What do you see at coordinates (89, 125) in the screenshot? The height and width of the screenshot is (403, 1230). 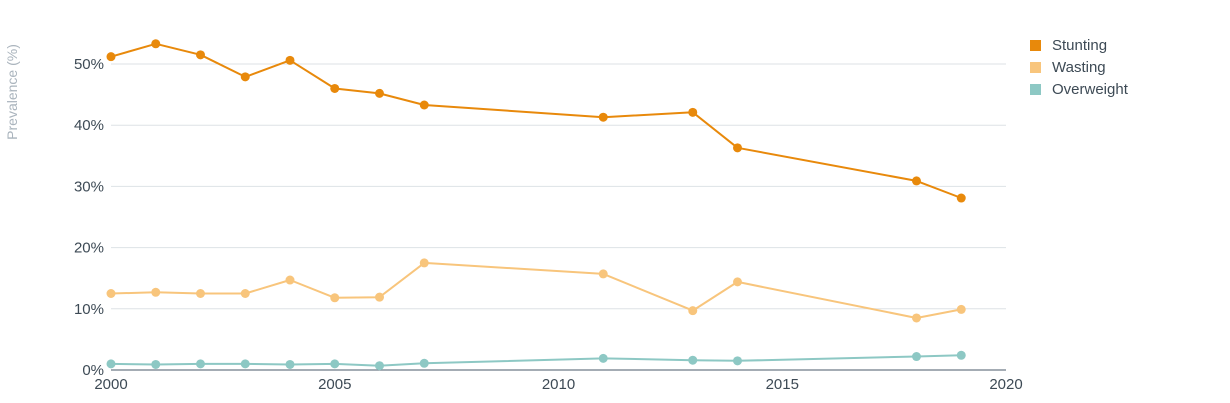 I see `y-tick-label: 40%` at bounding box center [89, 125].